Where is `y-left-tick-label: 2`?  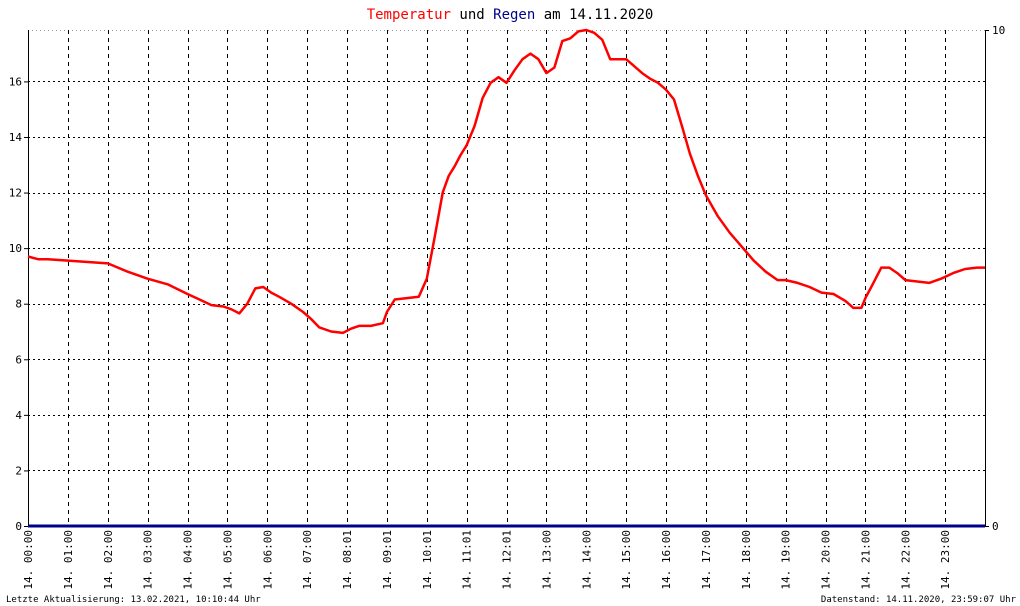 y-left-tick-label: 2 is located at coordinates (18, 470).